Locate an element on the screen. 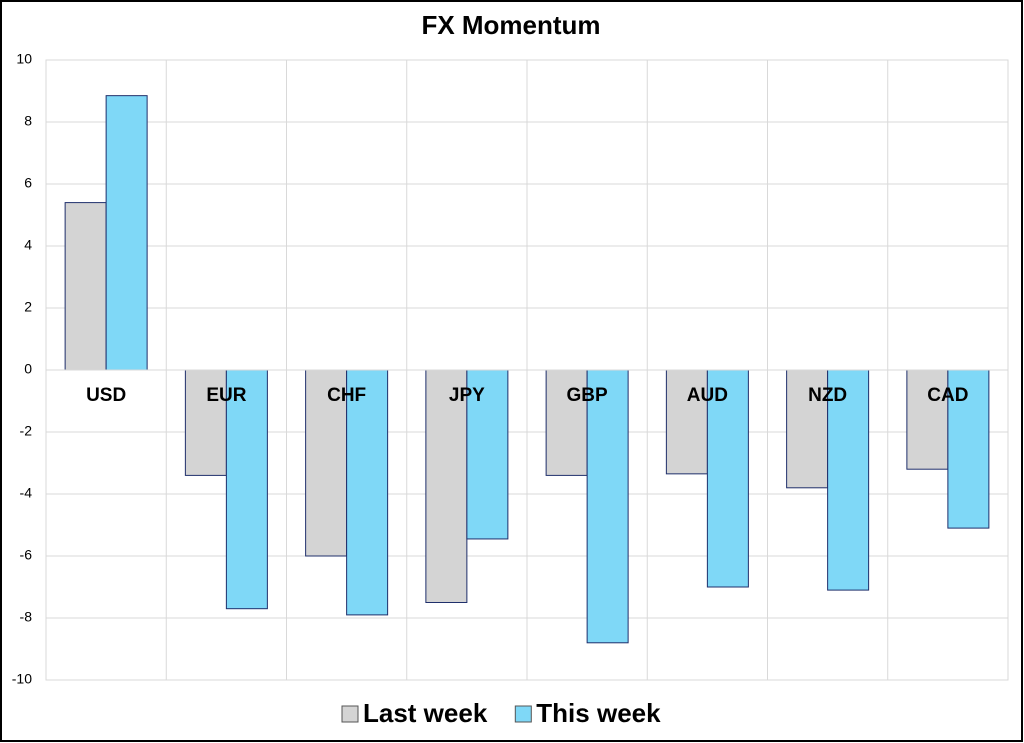 Image resolution: width=1024 pixels, height=743 pixels. y-tick-label: 8 is located at coordinates (28, 121).